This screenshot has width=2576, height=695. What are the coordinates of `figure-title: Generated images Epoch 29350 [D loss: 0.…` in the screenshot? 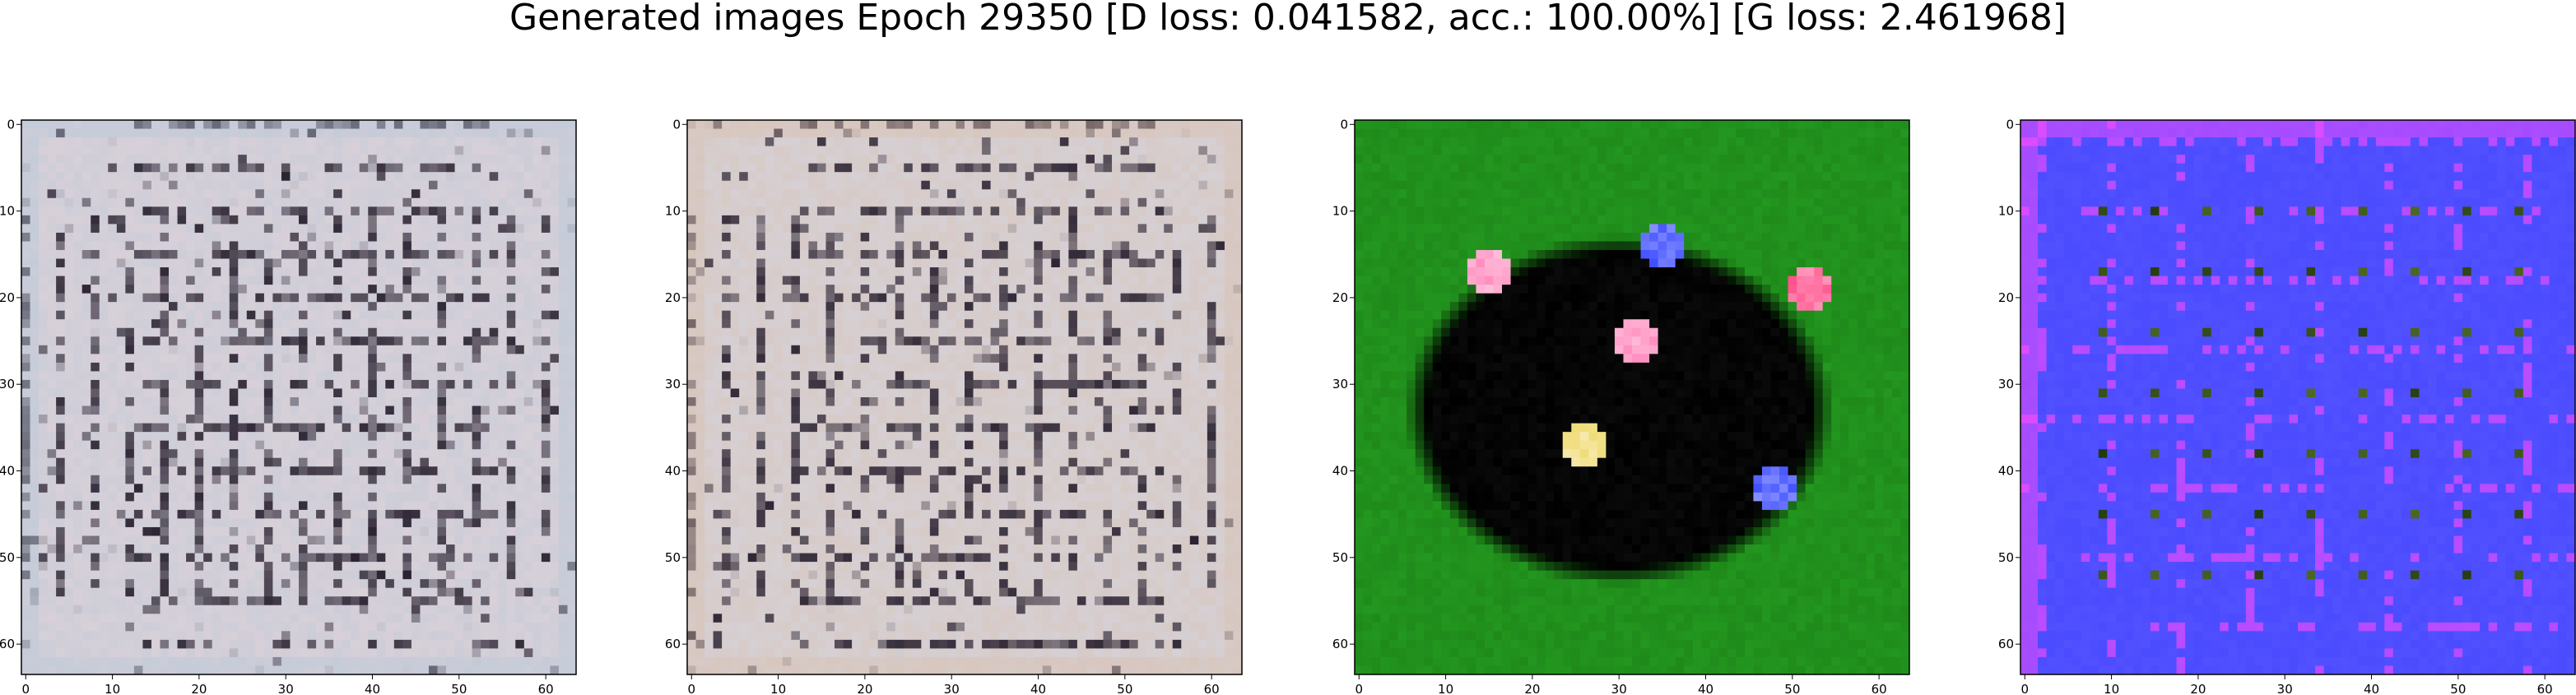 It's located at (1288, 19).